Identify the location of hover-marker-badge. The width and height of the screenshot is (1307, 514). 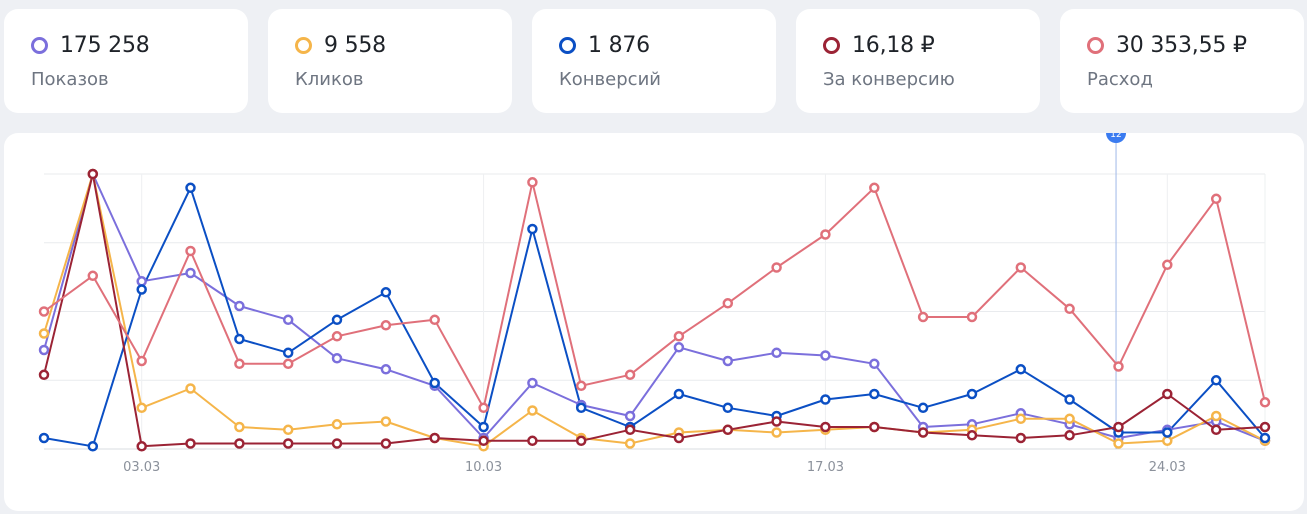
(1116, 138).